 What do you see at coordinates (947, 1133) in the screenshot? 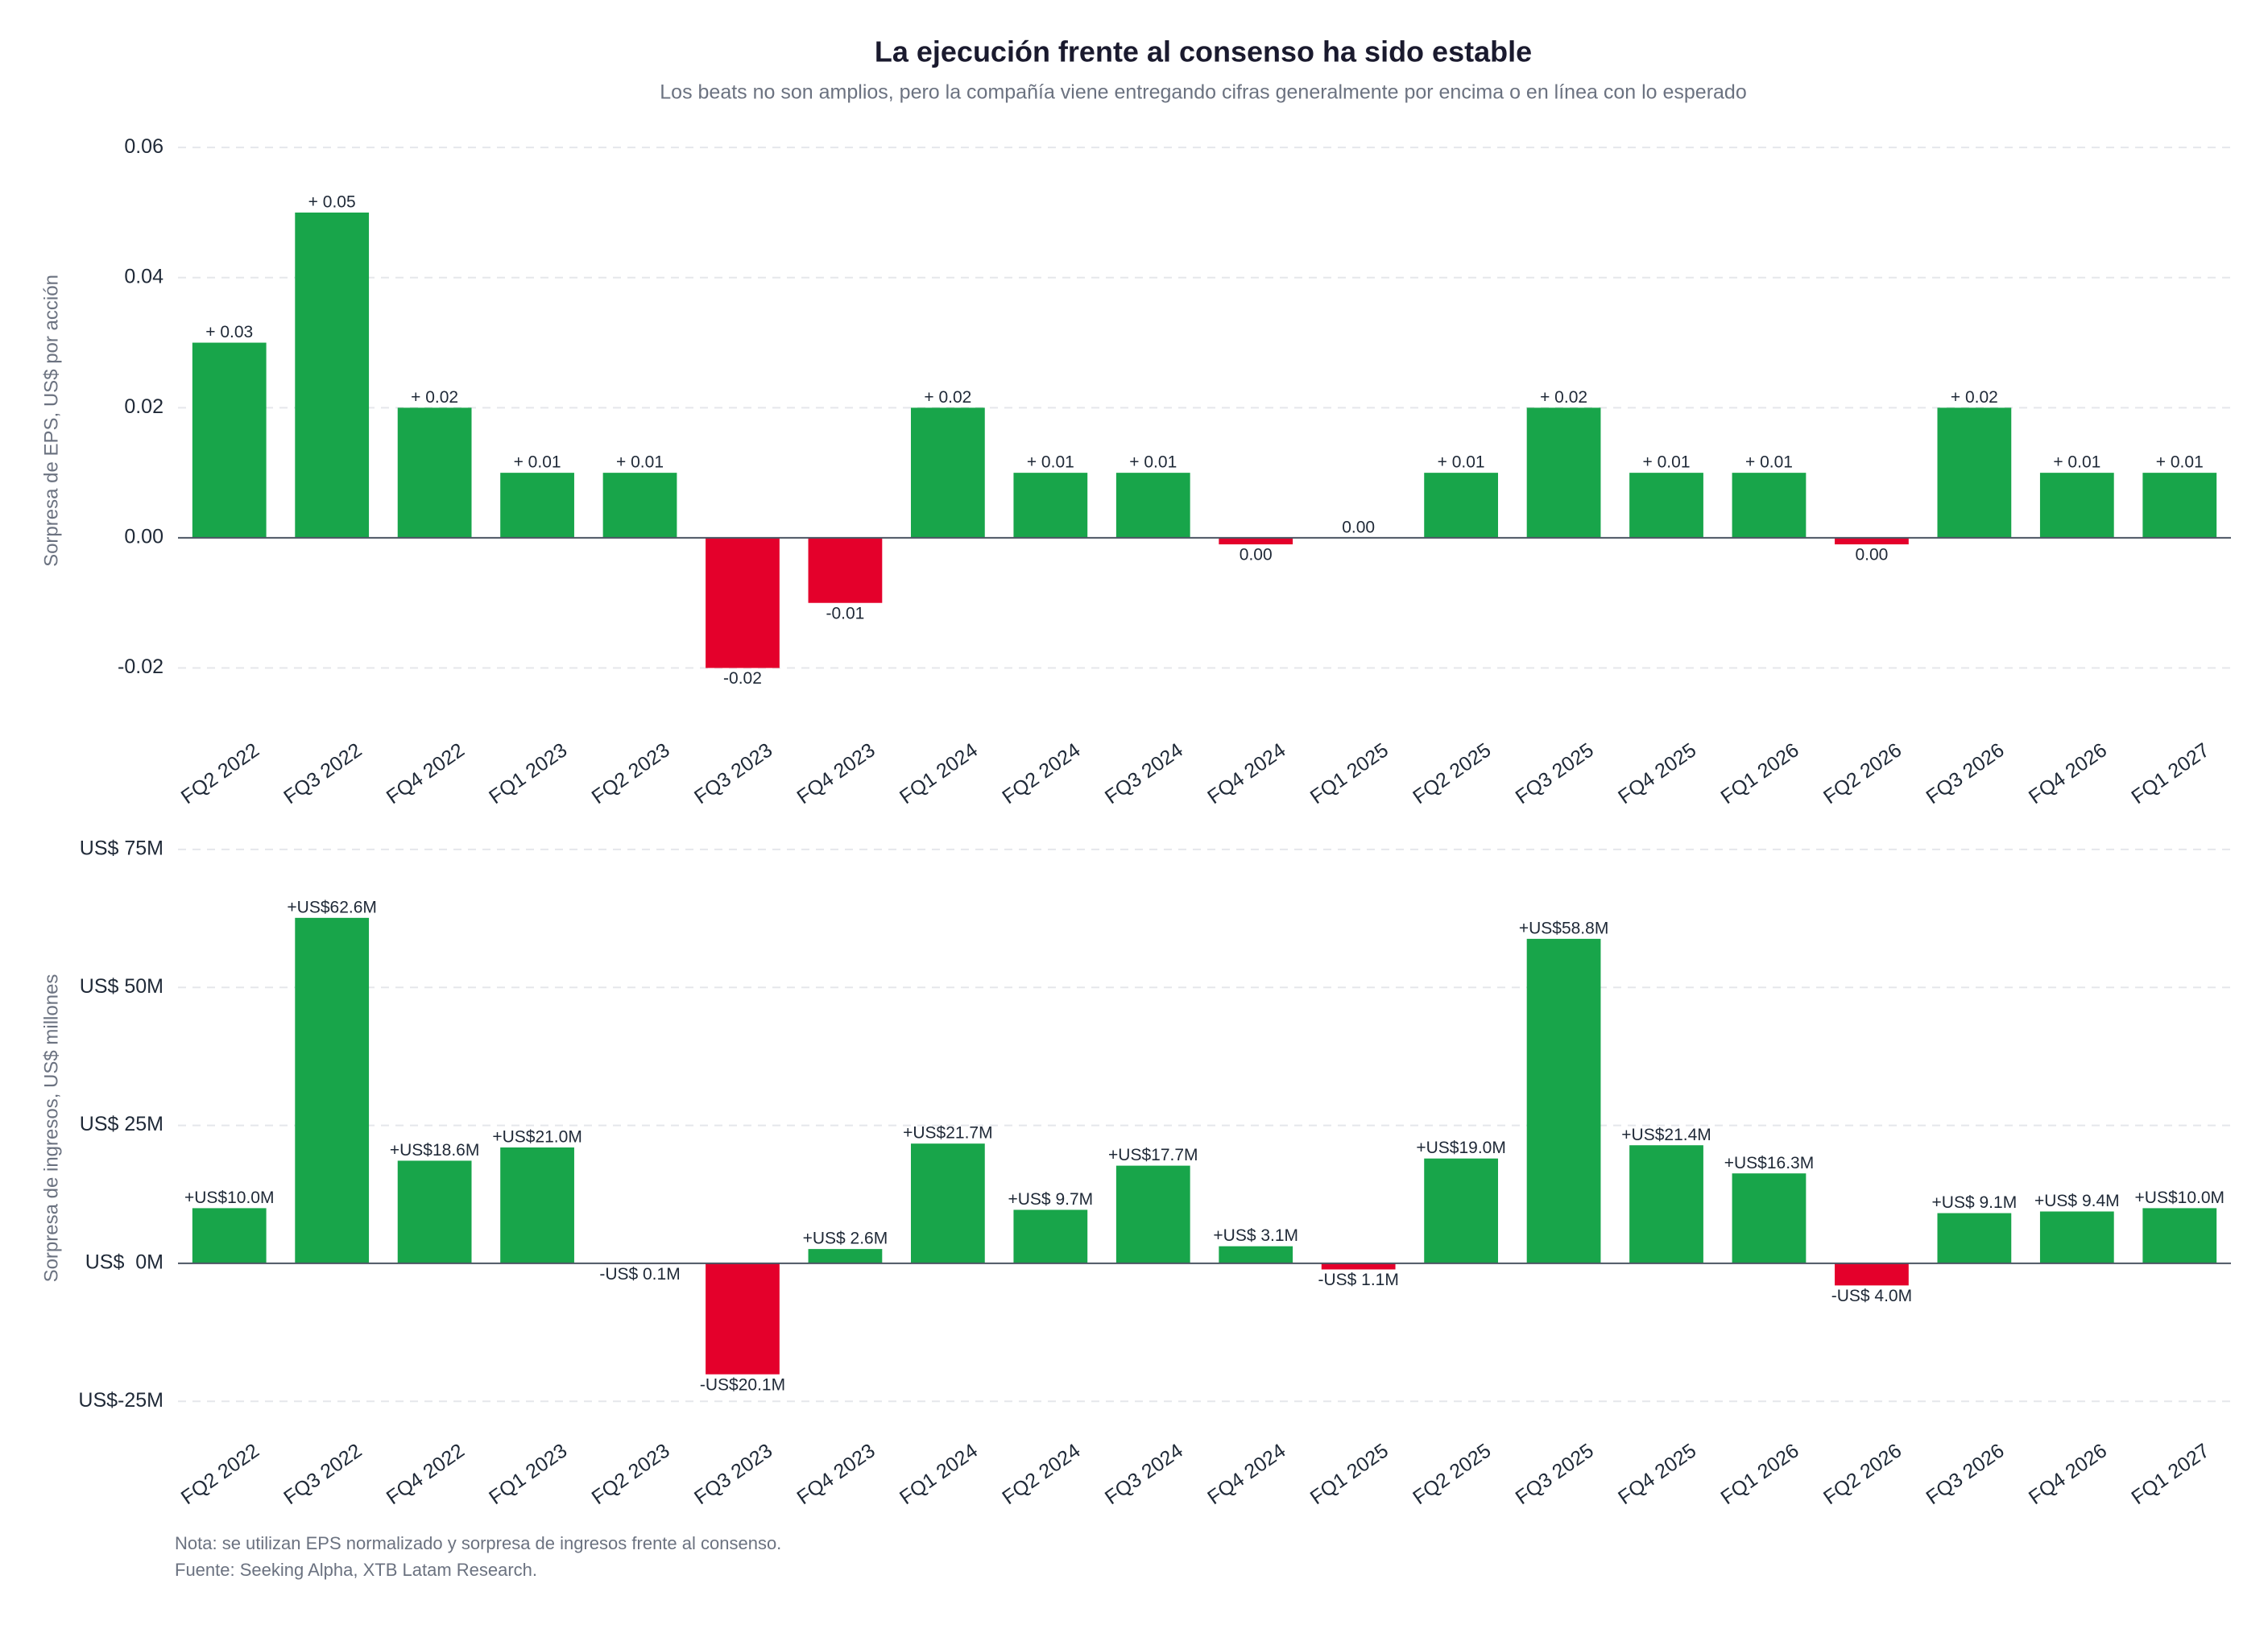
I see `data-label: +US$21.7M` at bounding box center [947, 1133].